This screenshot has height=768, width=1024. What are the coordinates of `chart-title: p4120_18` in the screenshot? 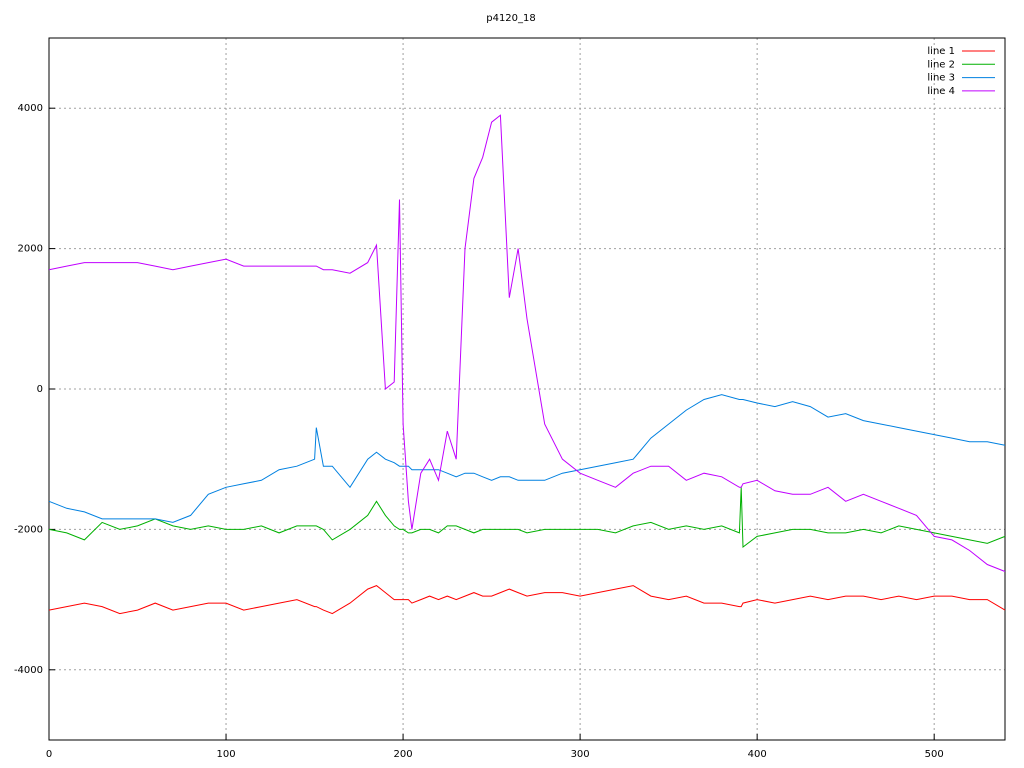 It's located at (511, 18).